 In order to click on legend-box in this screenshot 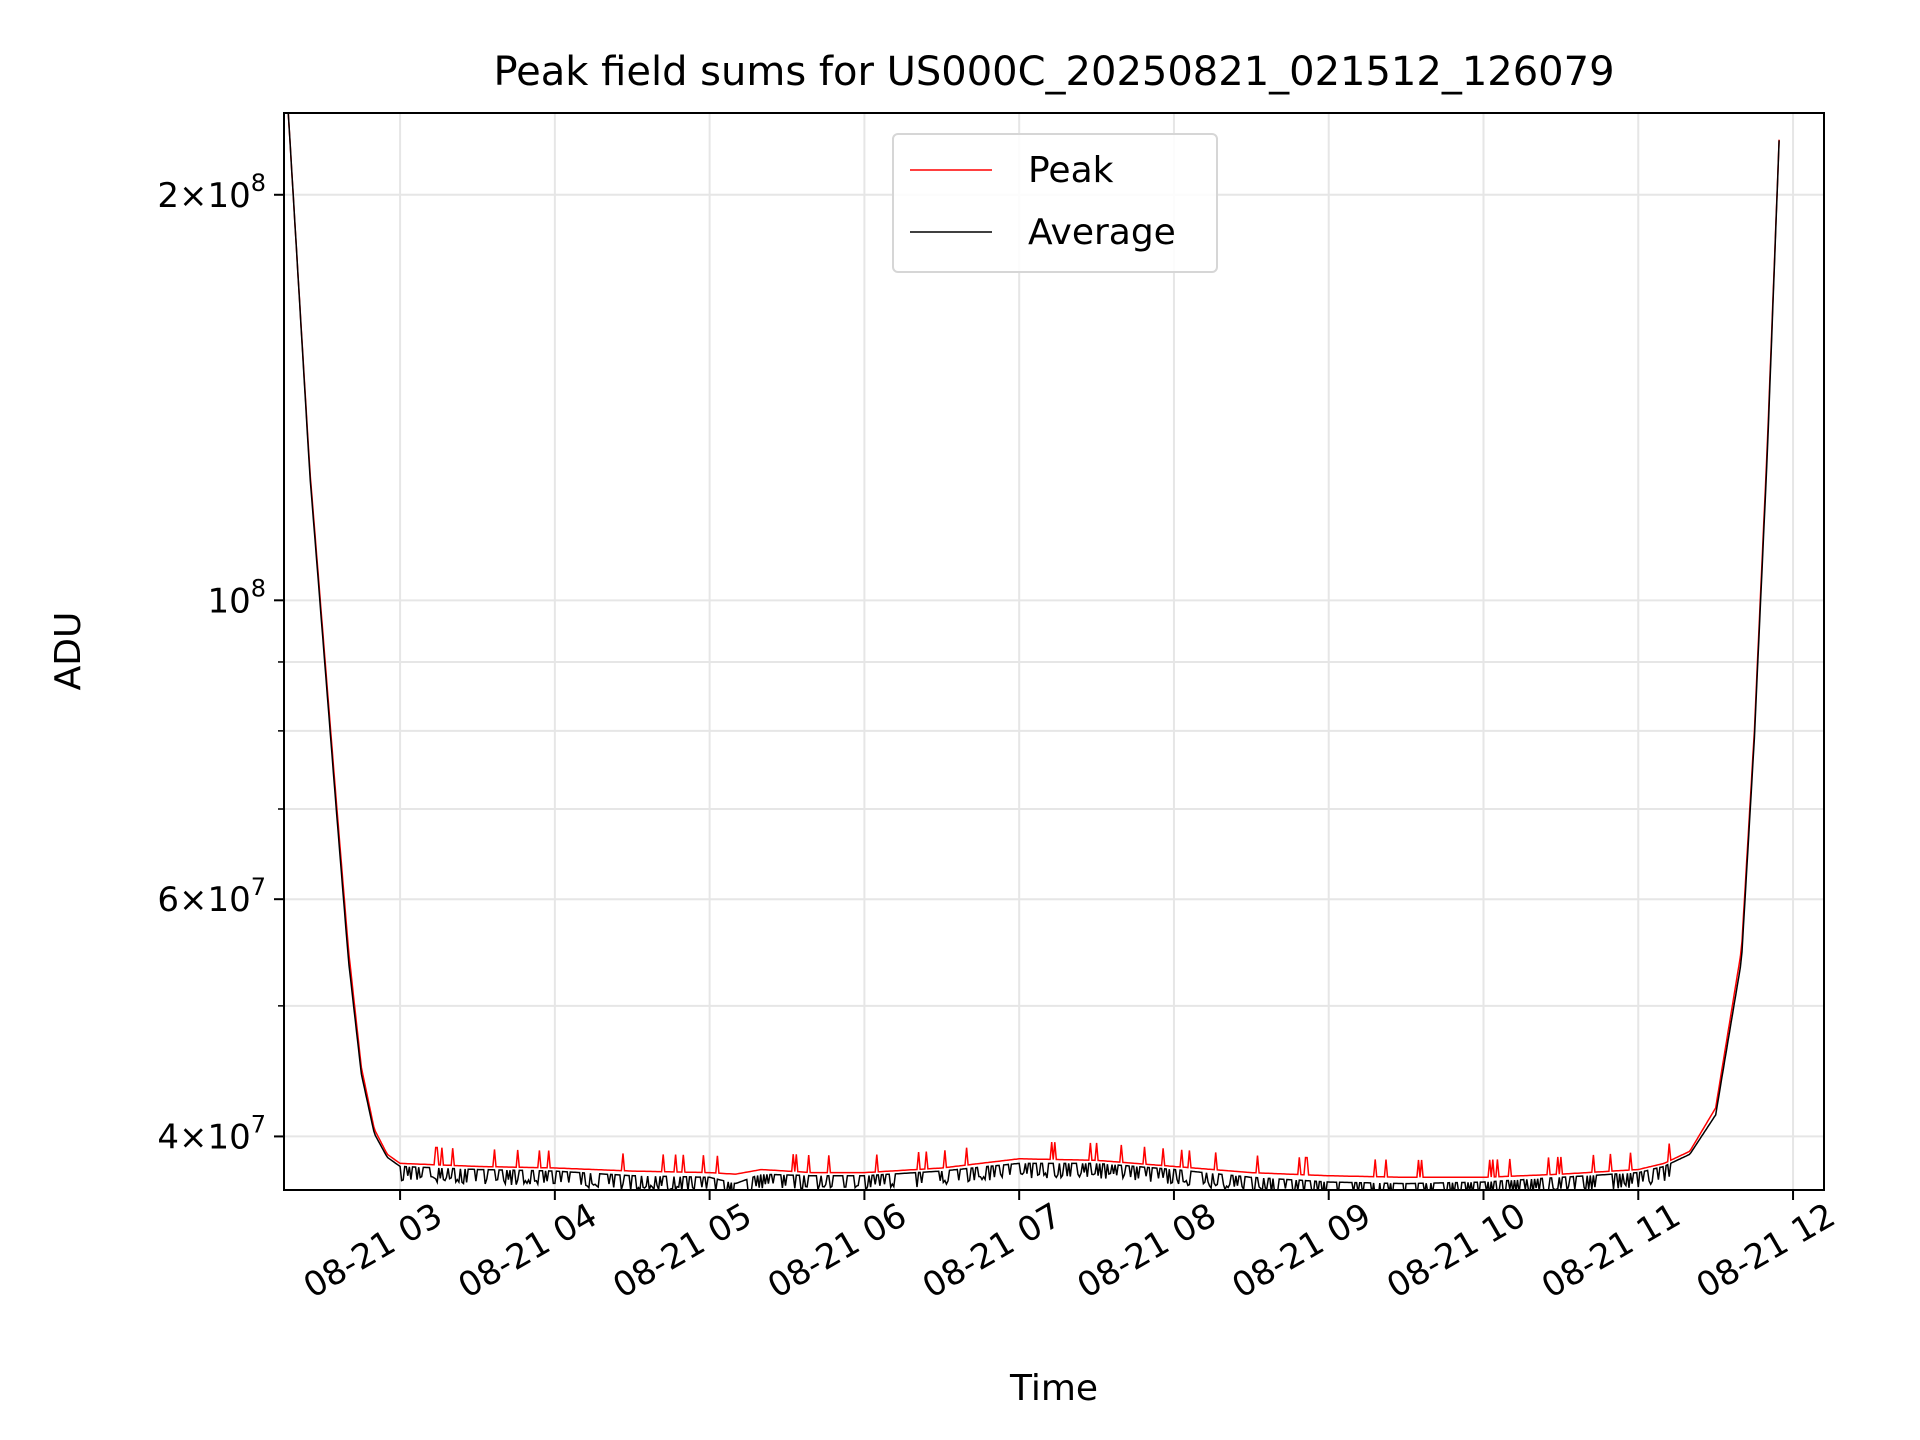, I will do `click(1055, 203)`.